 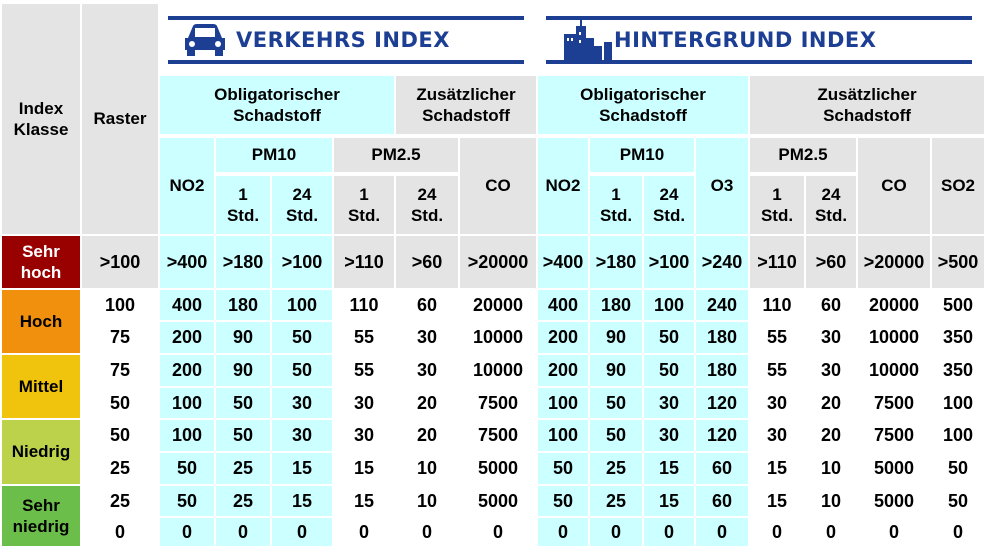 I want to click on pm25-24std-header: 24 Std., so click(x=427, y=205).